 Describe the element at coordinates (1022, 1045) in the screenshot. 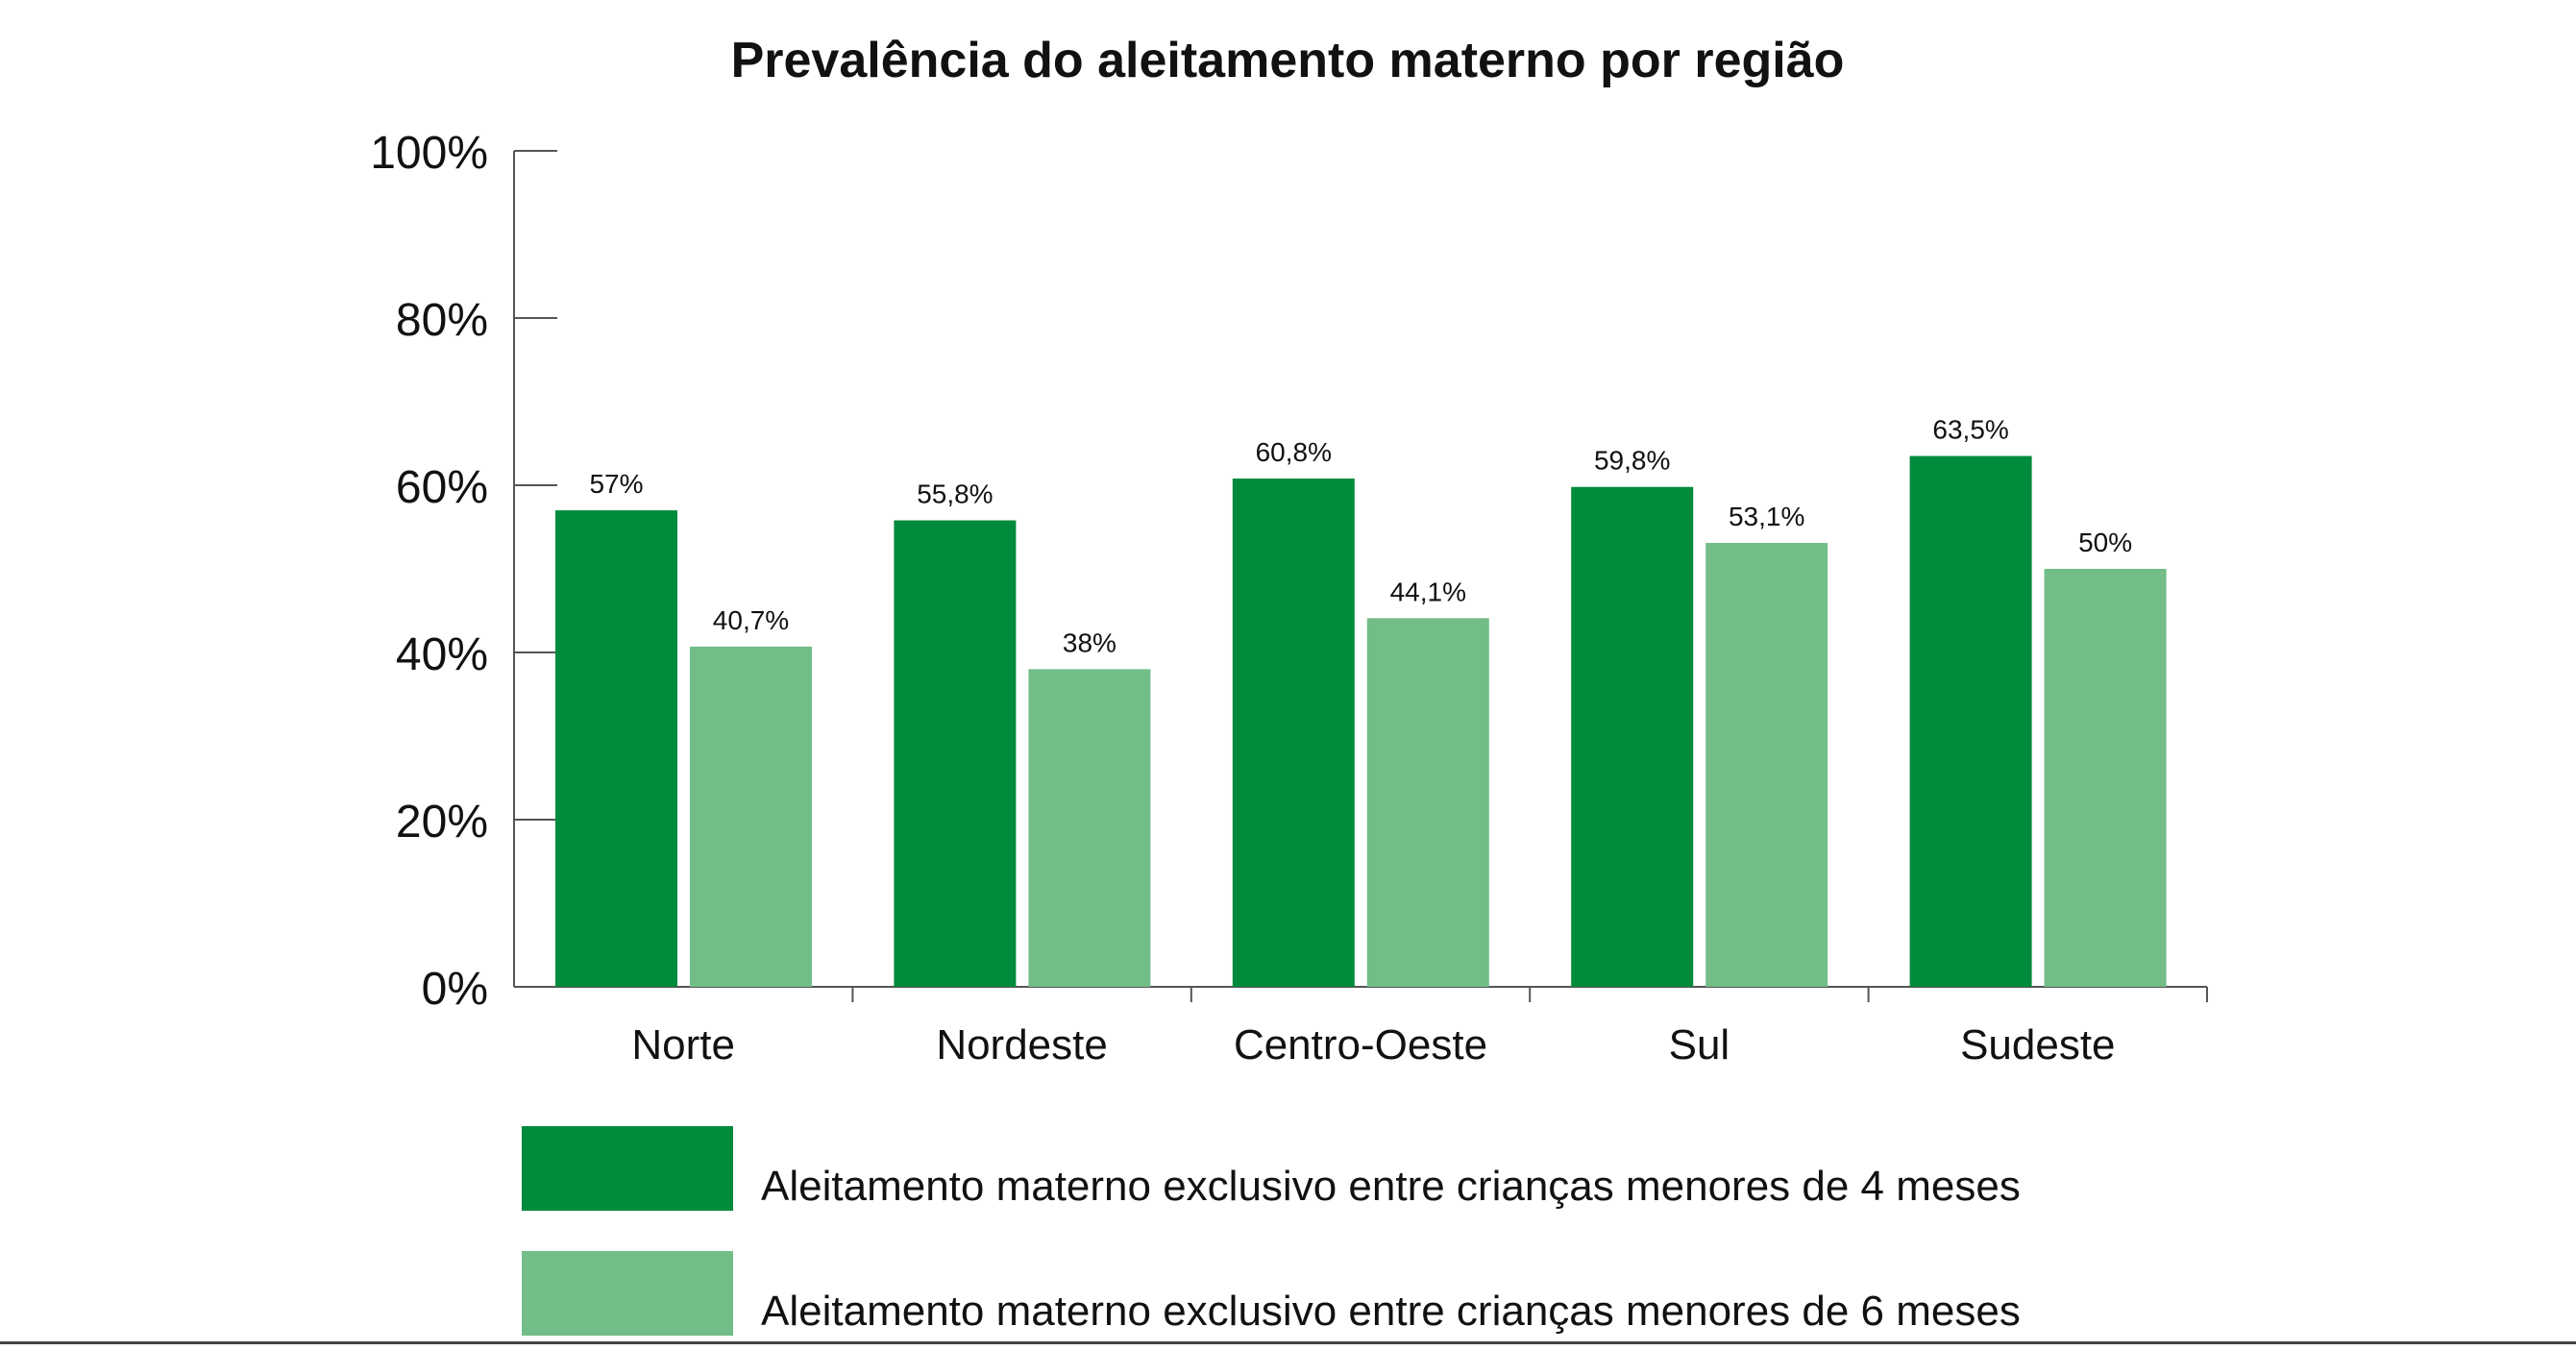

I see `x-tick-label: Nordeste` at that location.